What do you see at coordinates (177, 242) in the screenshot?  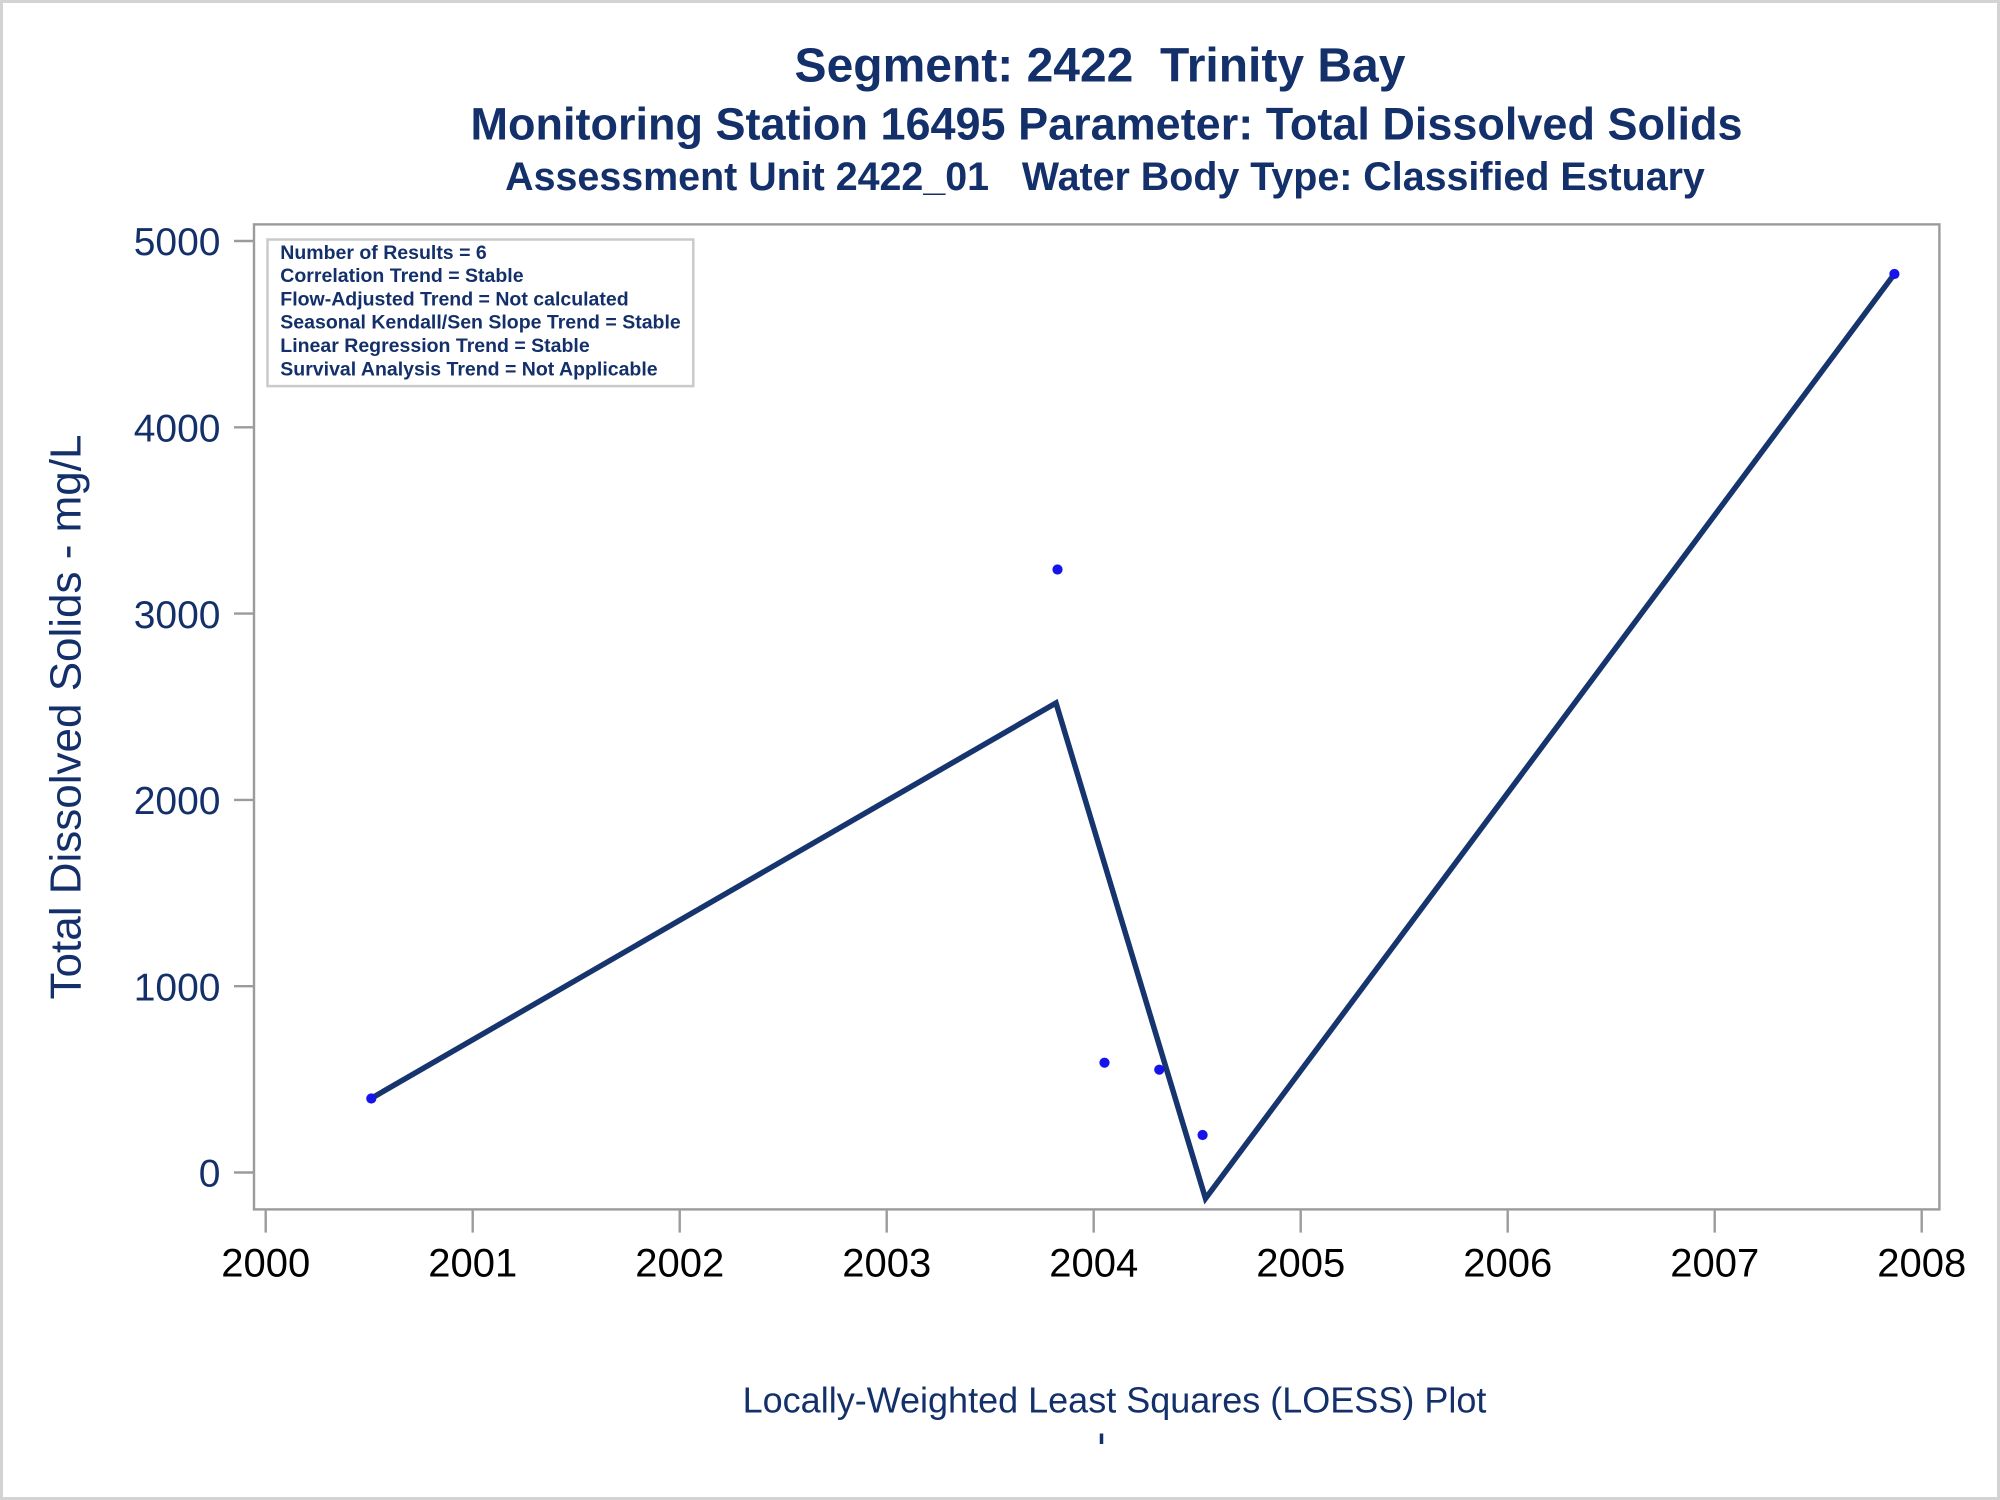 I see `svg-text: 5000` at bounding box center [177, 242].